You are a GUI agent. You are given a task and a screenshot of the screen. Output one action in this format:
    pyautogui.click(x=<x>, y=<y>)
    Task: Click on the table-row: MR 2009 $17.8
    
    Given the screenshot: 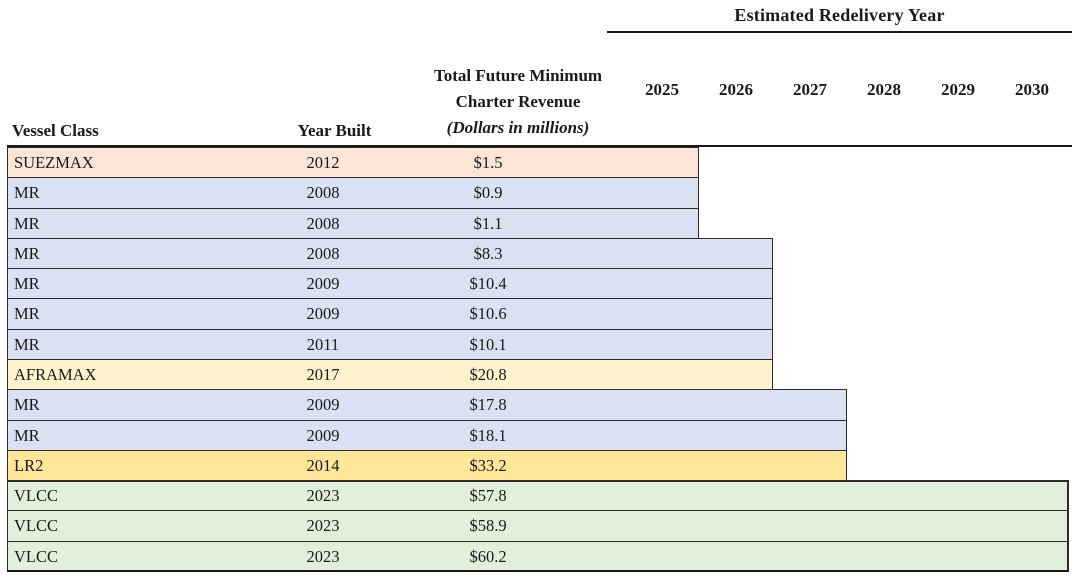 What is the action you would take?
    pyautogui.click(x=539, y=405)
    